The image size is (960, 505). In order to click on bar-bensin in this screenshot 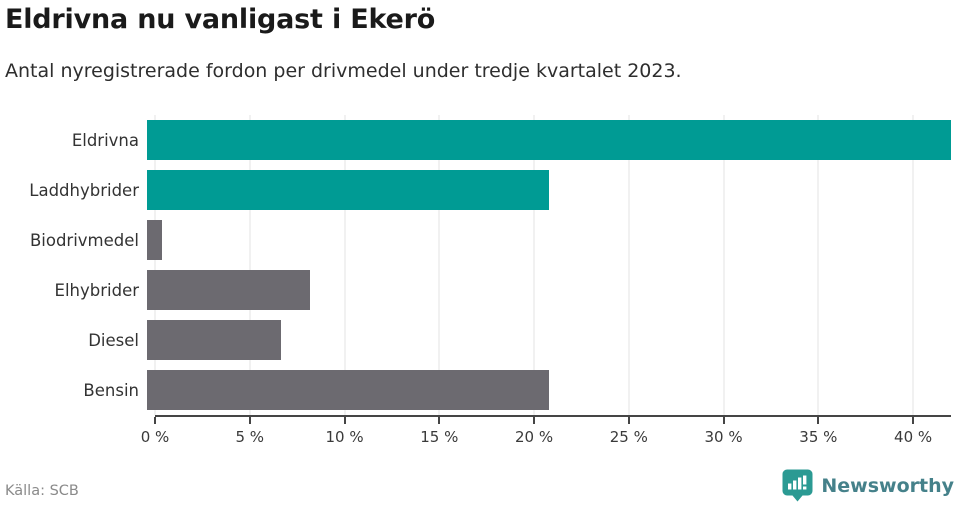, I will do `click(348, 390)`.